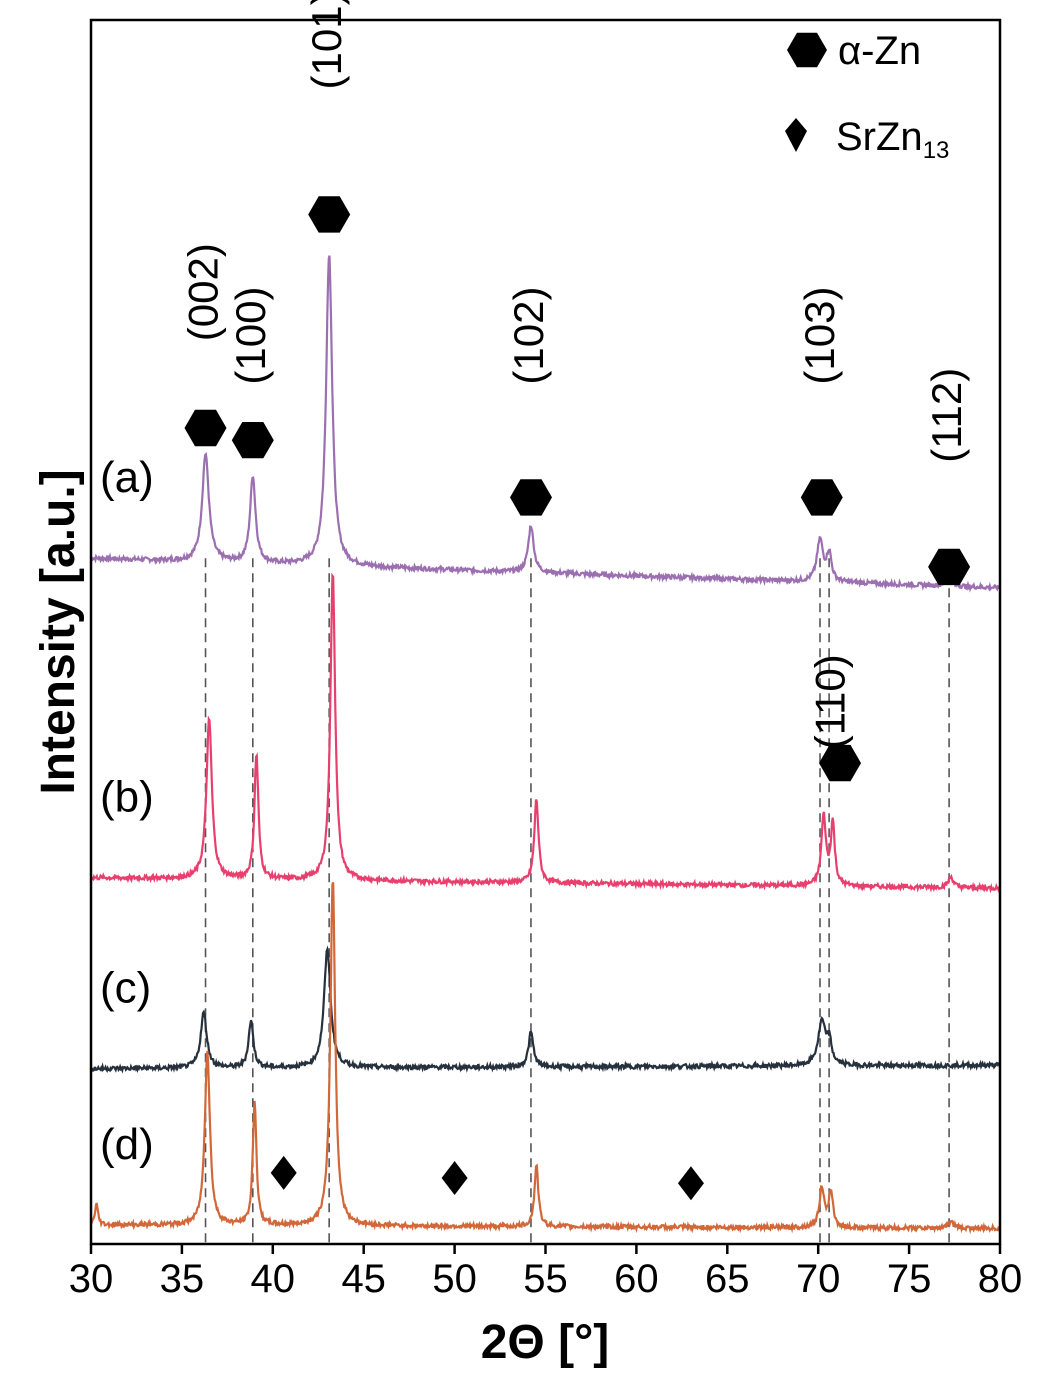  Describe the element at coordinates (91, 1279) in the screenshot. I see `x-tick-label: 30` at that location.